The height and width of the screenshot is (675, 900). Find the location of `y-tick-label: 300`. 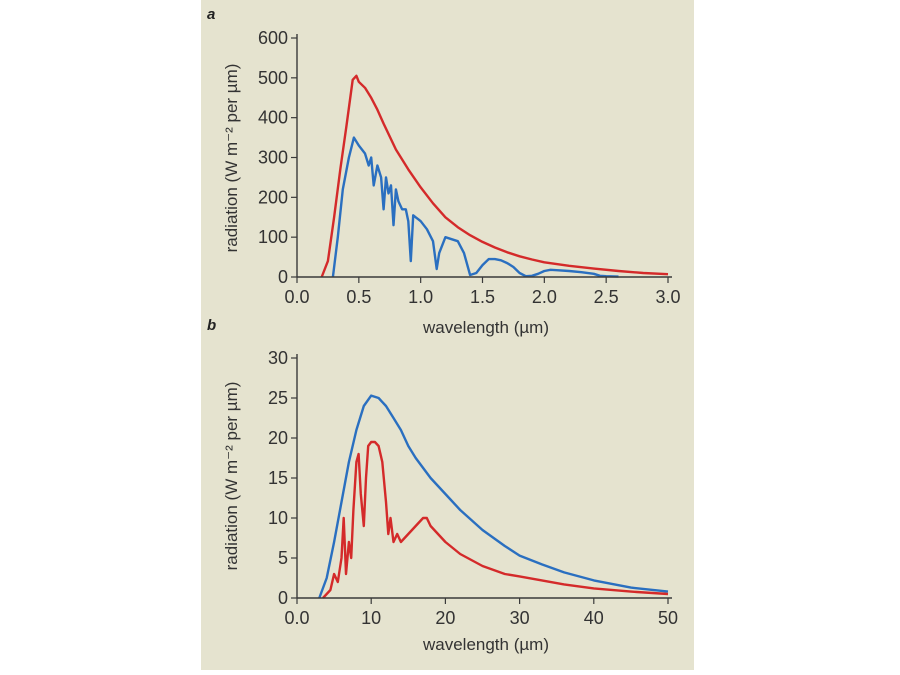

y-tick-label: 300 is located at coordinates (273, 158).